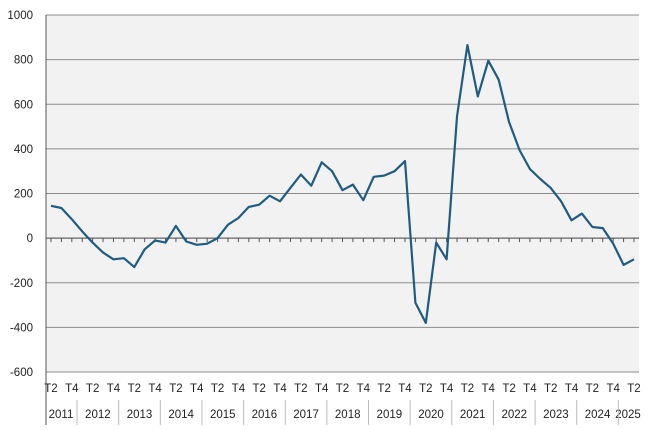  I want to click on x-year-label: 2014, so click(181, 415).